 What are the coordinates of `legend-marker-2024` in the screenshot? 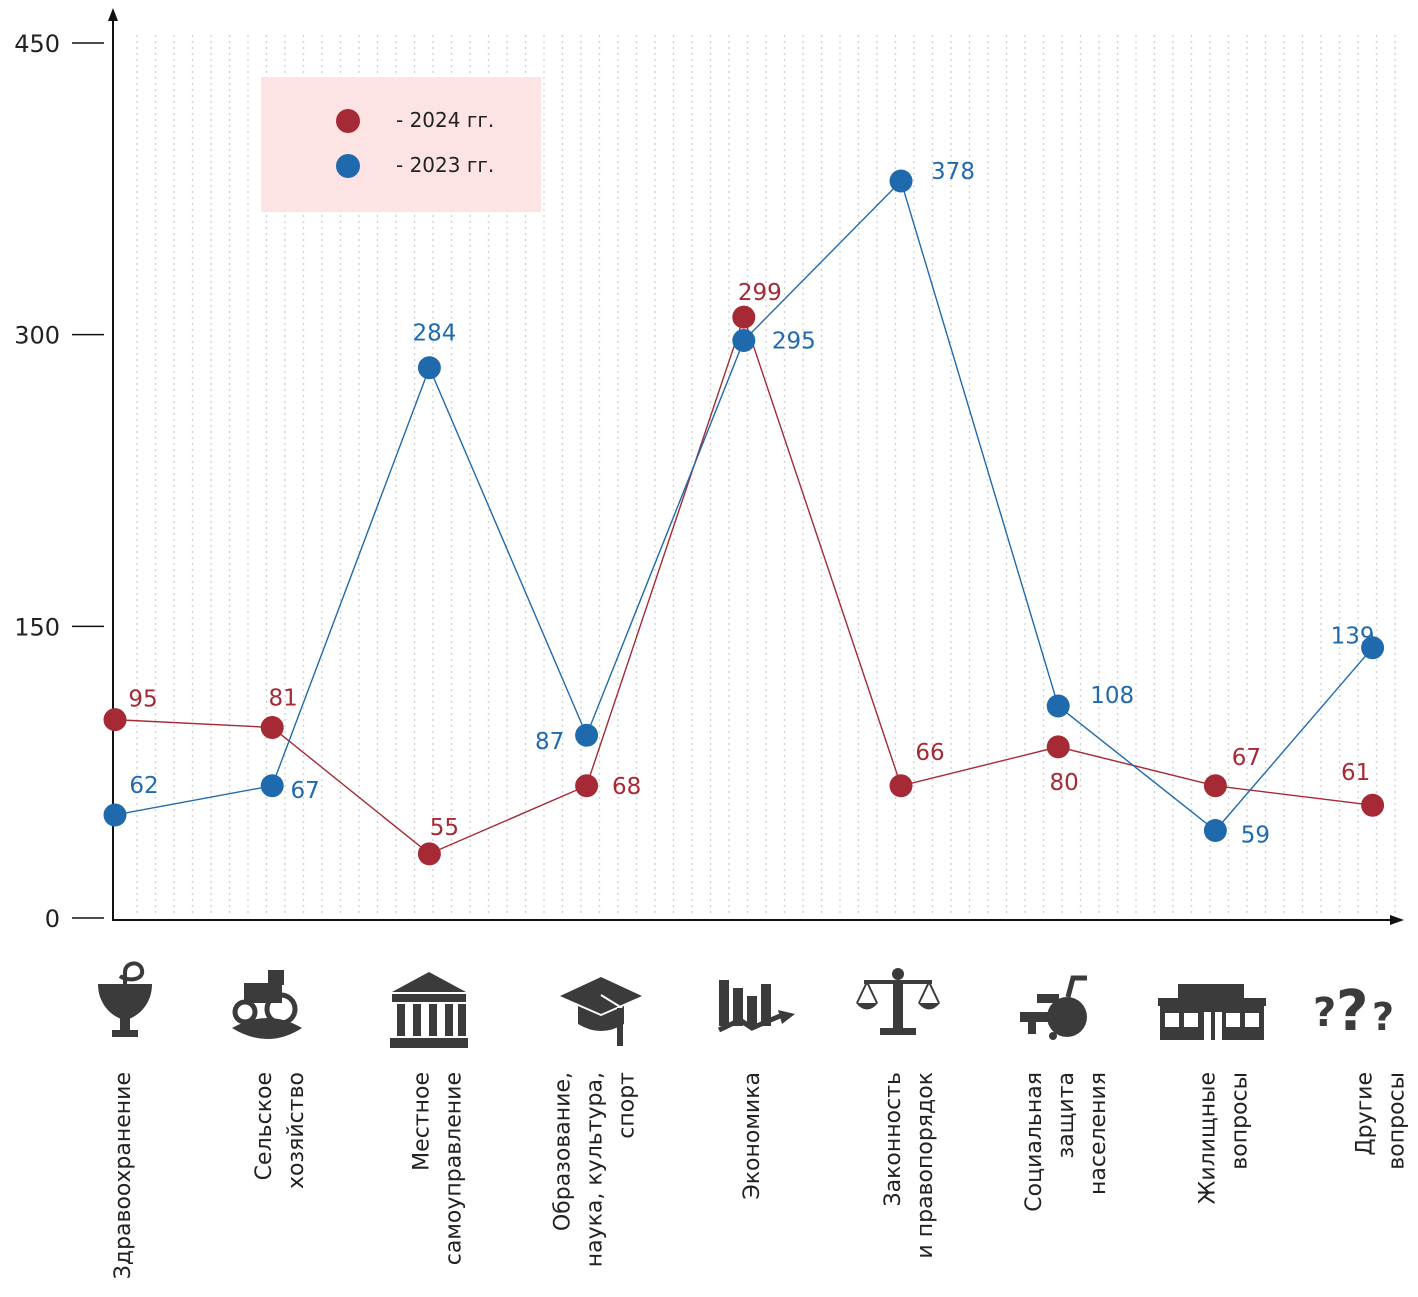 It's located at (348, 121).